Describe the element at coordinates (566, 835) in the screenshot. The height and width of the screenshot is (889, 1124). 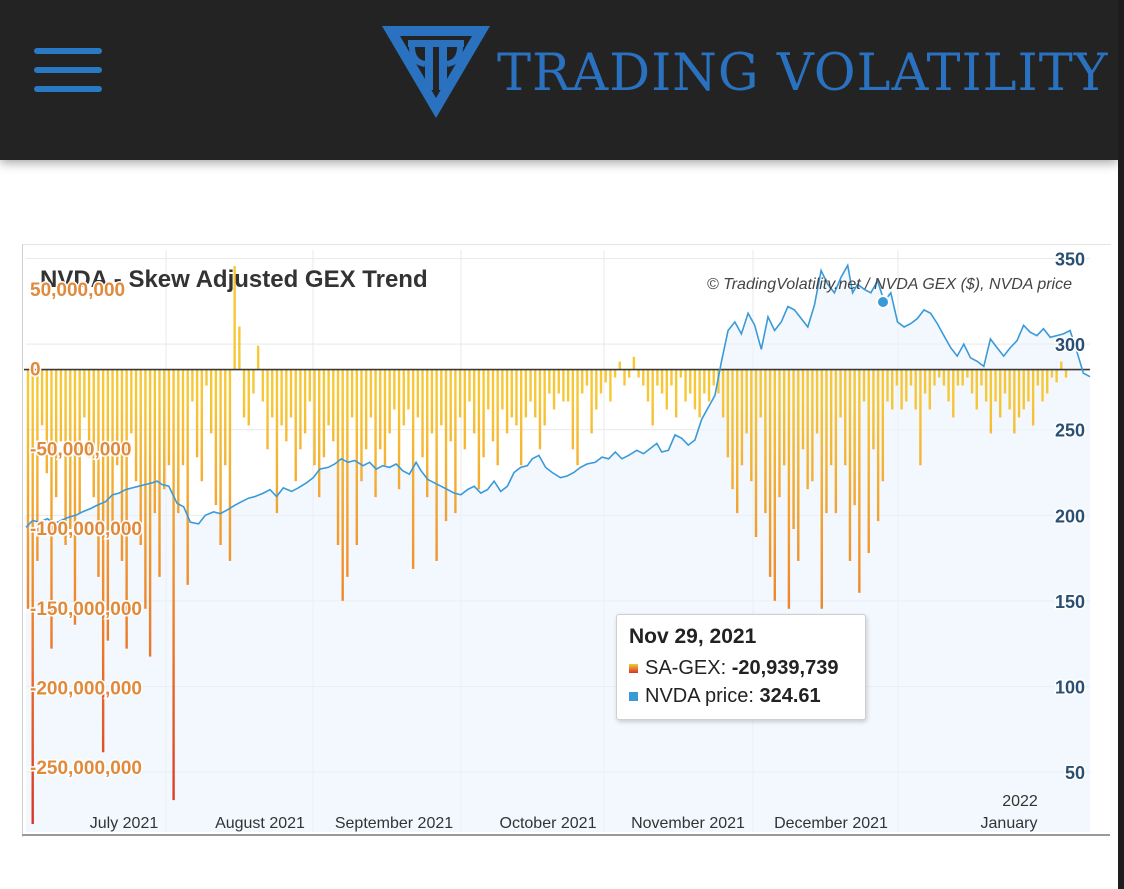
I see `chart-bottom-border` at that location.